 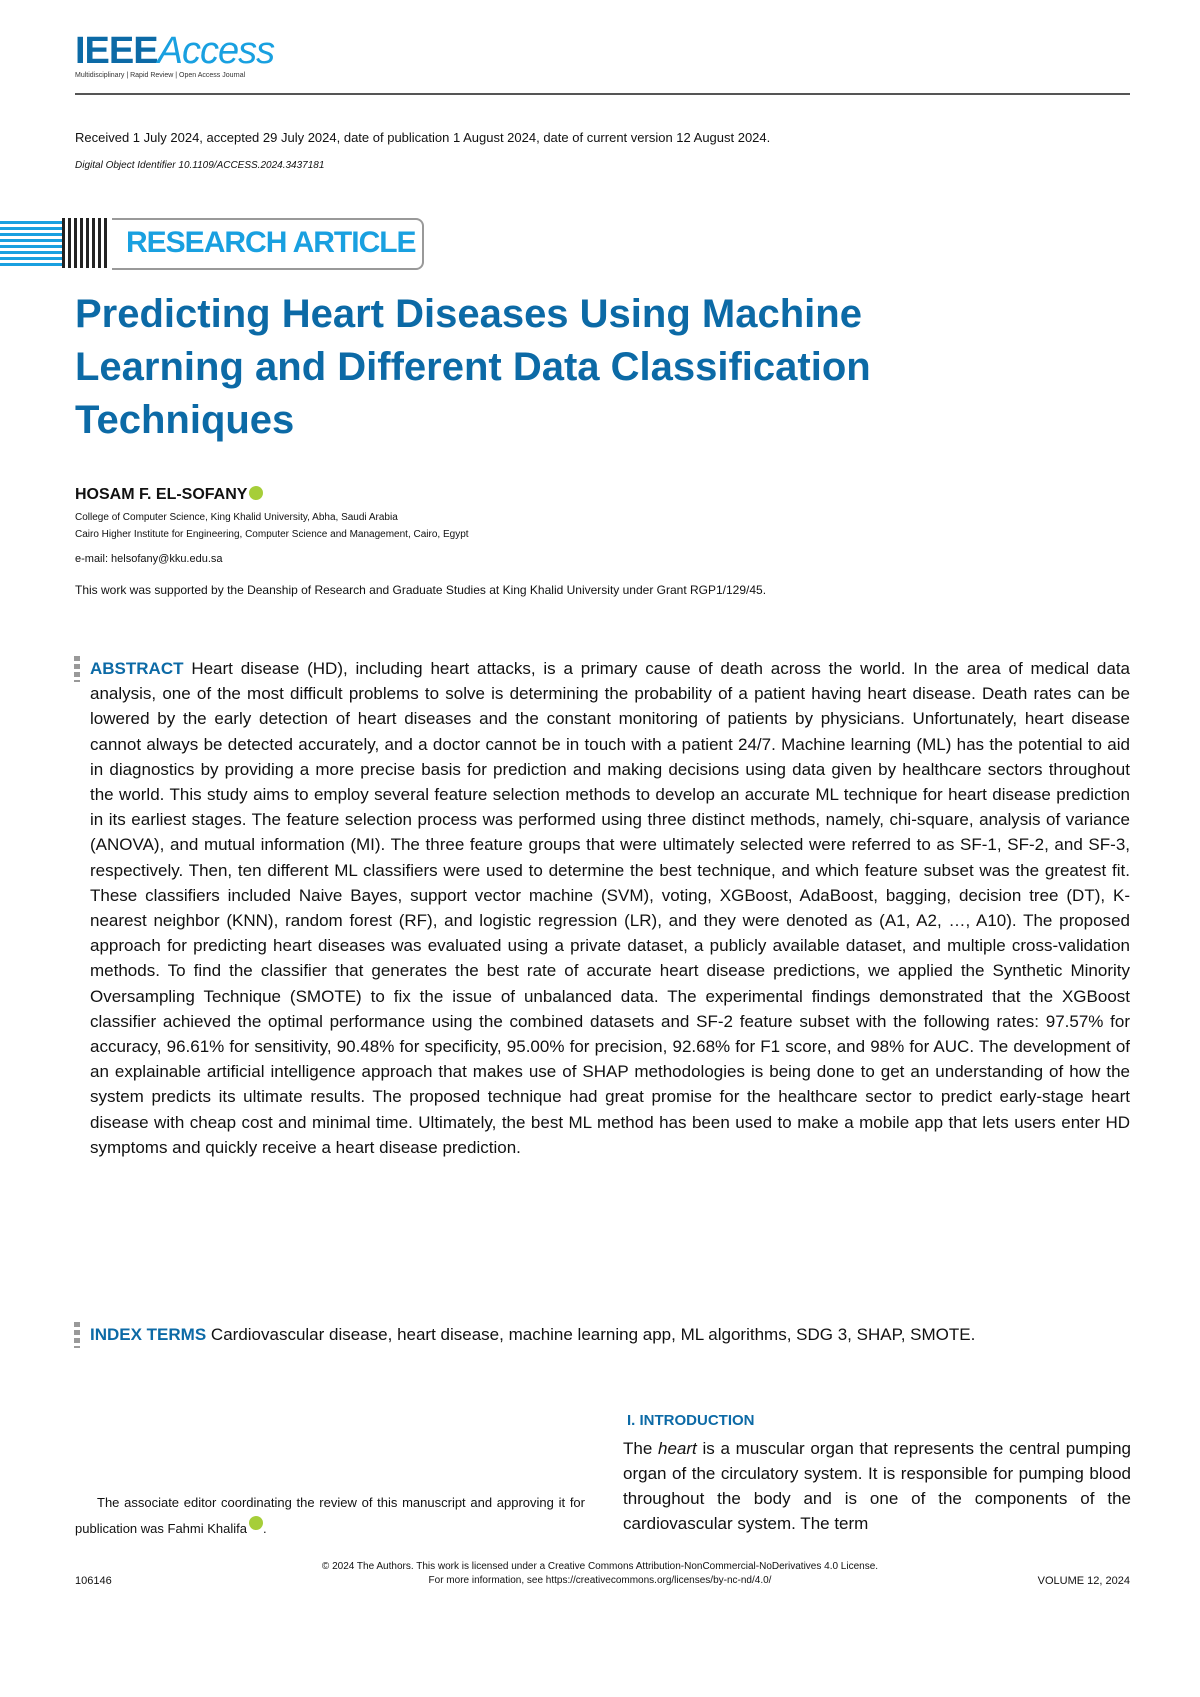 I want to click on ieee-access-logo: IEEEAccess, so click(x=175, y=51).